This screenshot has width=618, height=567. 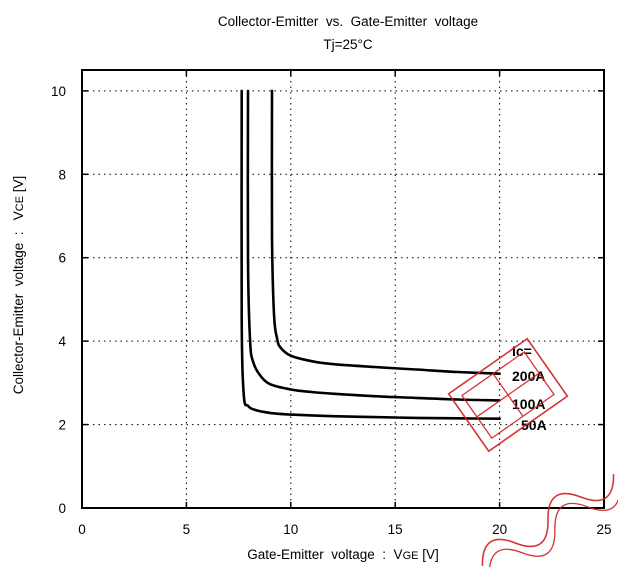 I want to click on x-tick-label: 25, so click(x=603, y=529).